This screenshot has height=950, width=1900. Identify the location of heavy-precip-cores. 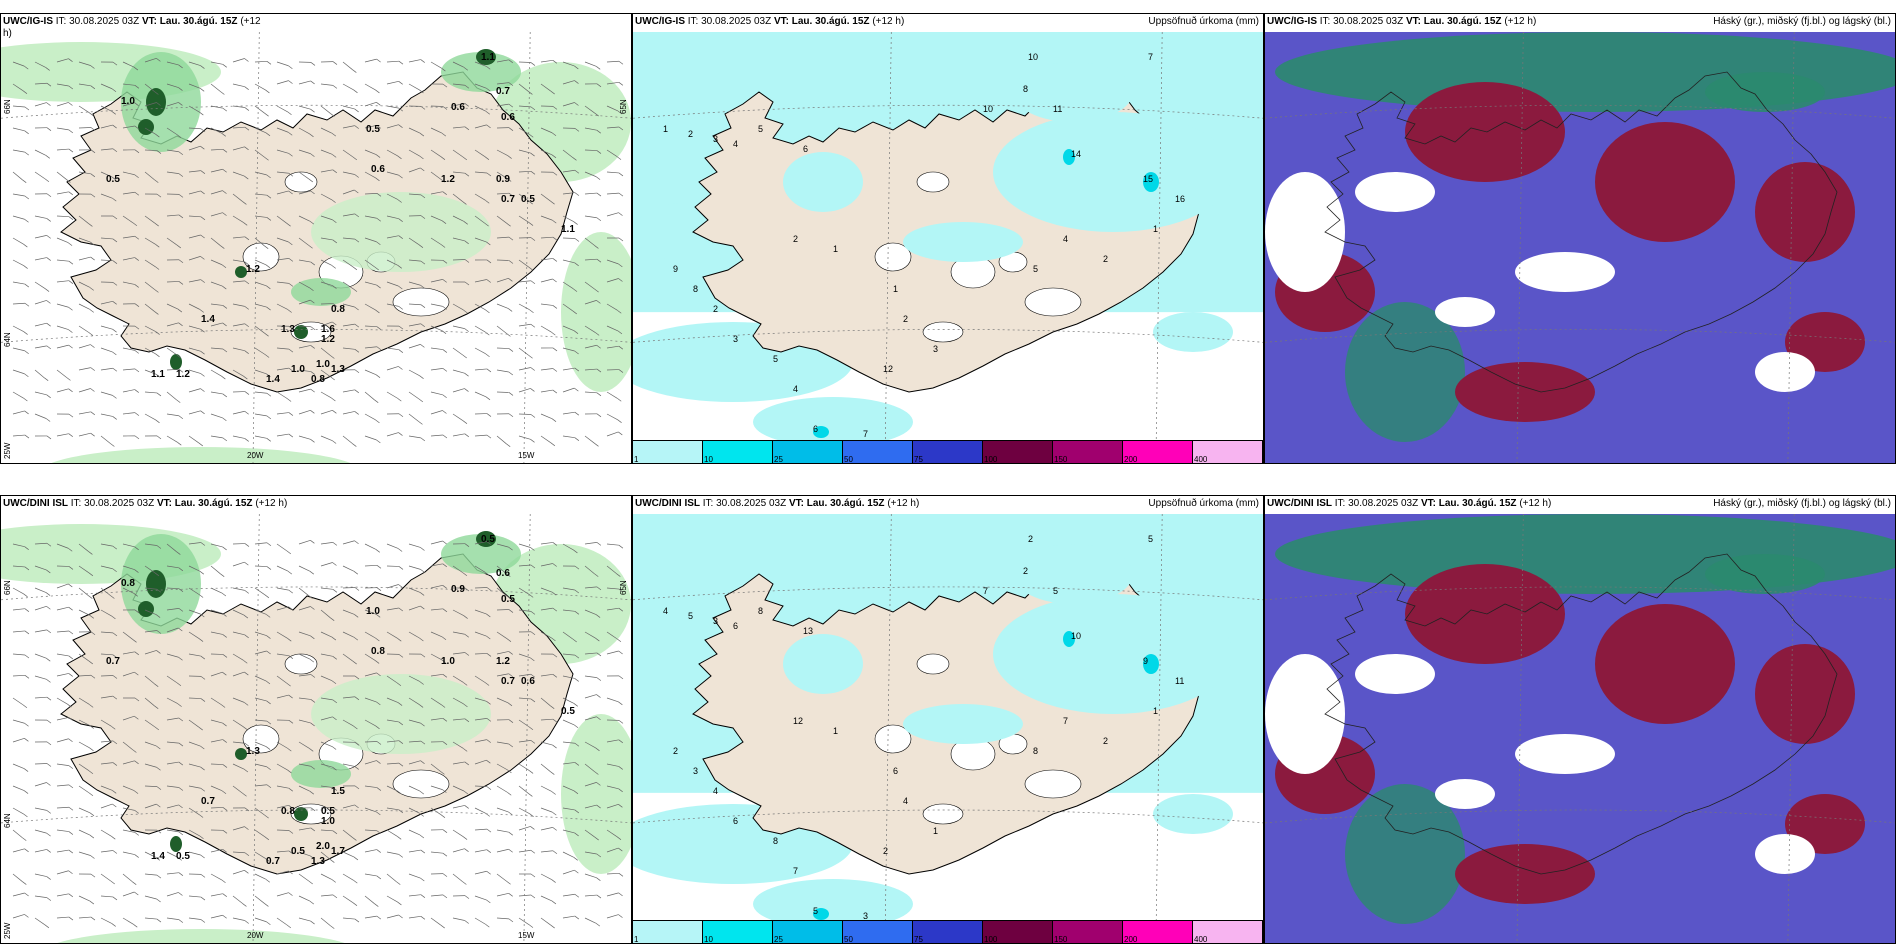
(317, 209).